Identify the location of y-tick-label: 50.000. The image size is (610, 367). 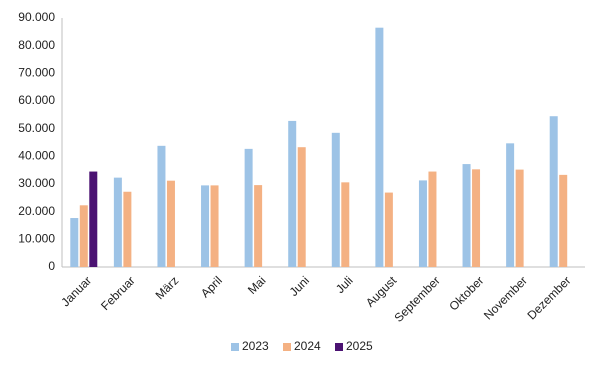
(36, 128).